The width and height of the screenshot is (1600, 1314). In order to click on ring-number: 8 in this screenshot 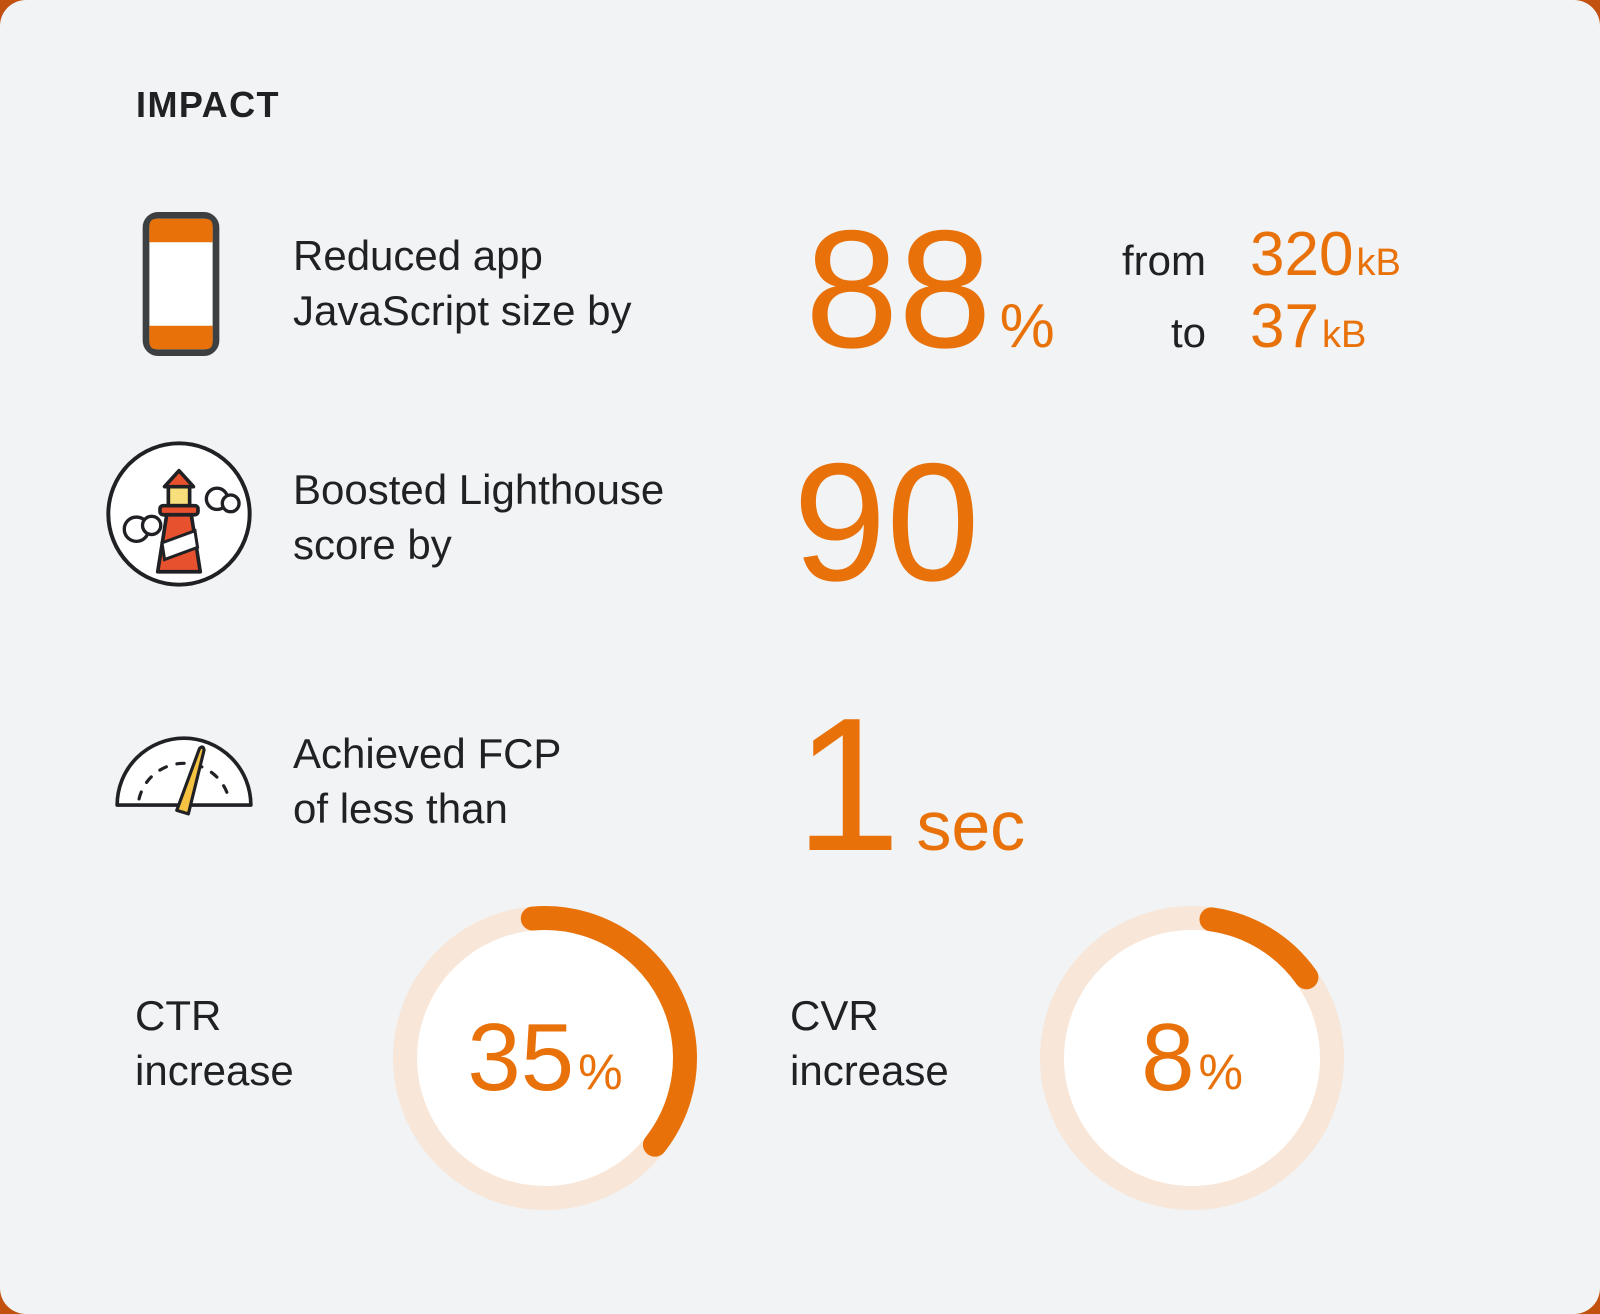, I will do `click(1168, 1057)`.